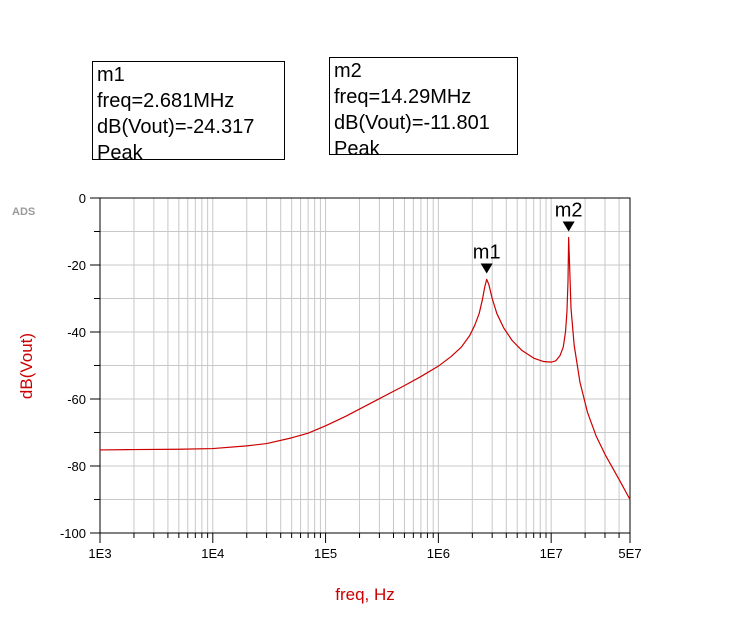  What do you see at coordinates (403, 97) in the screenshot?
I see `marker-frequency: freq=14.29MHz` at bounding box center [403, 97].